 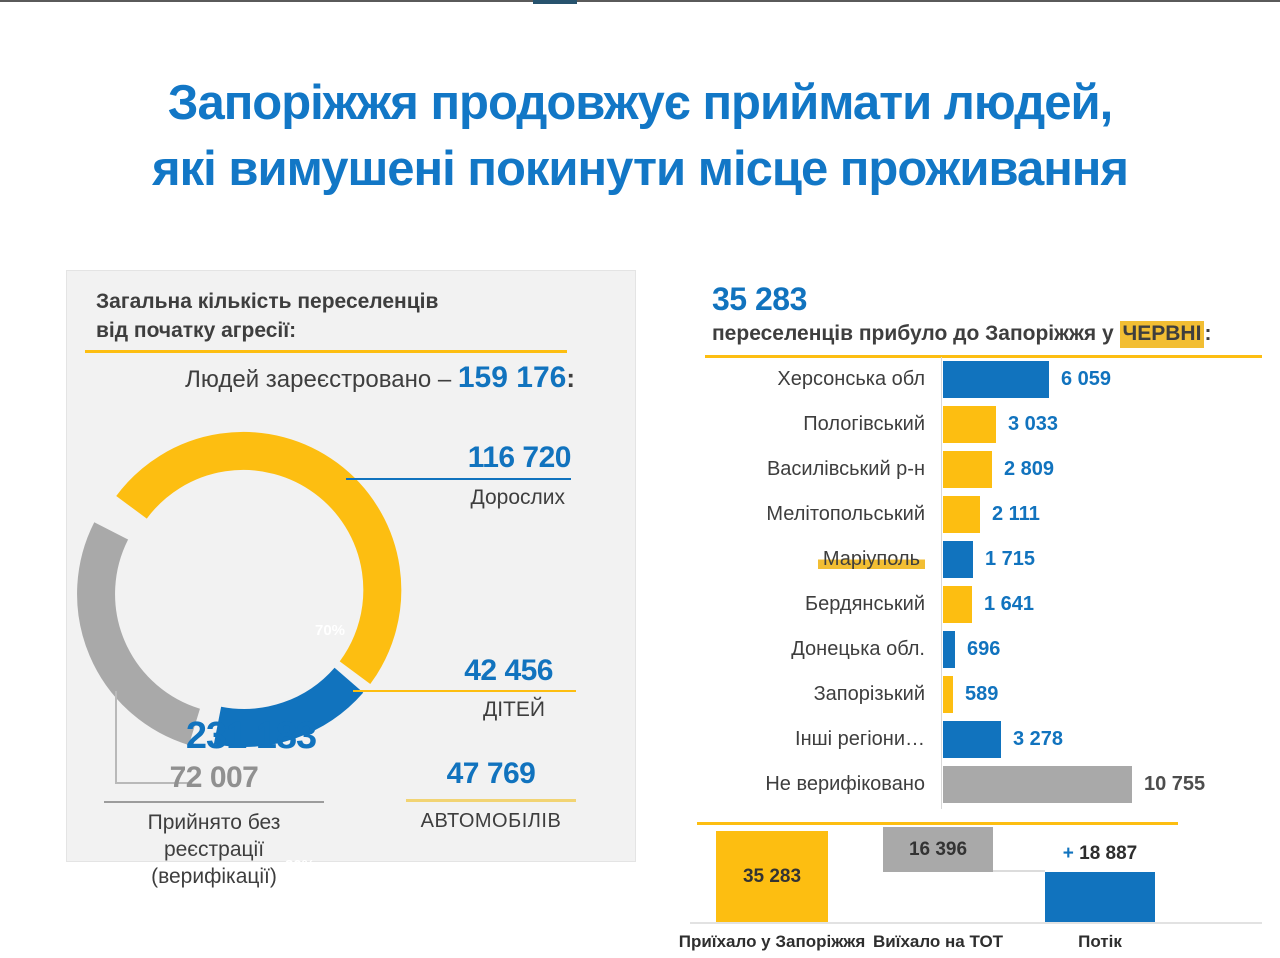 I want to click on waterfall-left-bar: 16 396, so click(x=938, y=849).